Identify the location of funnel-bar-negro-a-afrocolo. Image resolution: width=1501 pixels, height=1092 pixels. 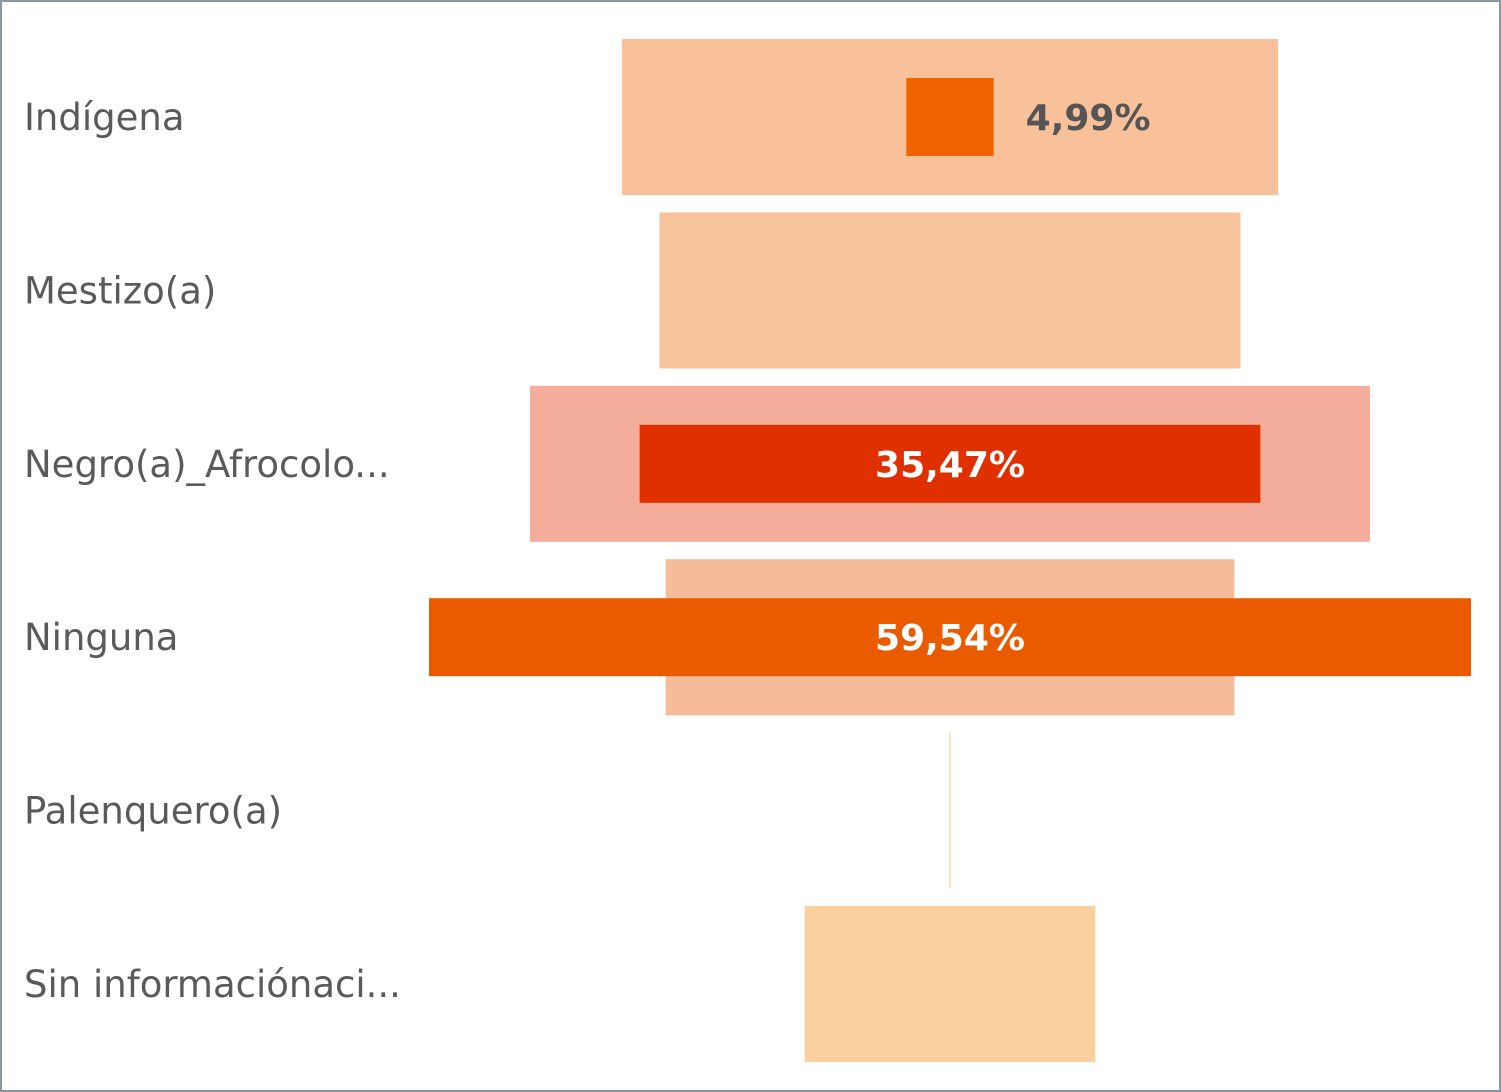
(950, 463).